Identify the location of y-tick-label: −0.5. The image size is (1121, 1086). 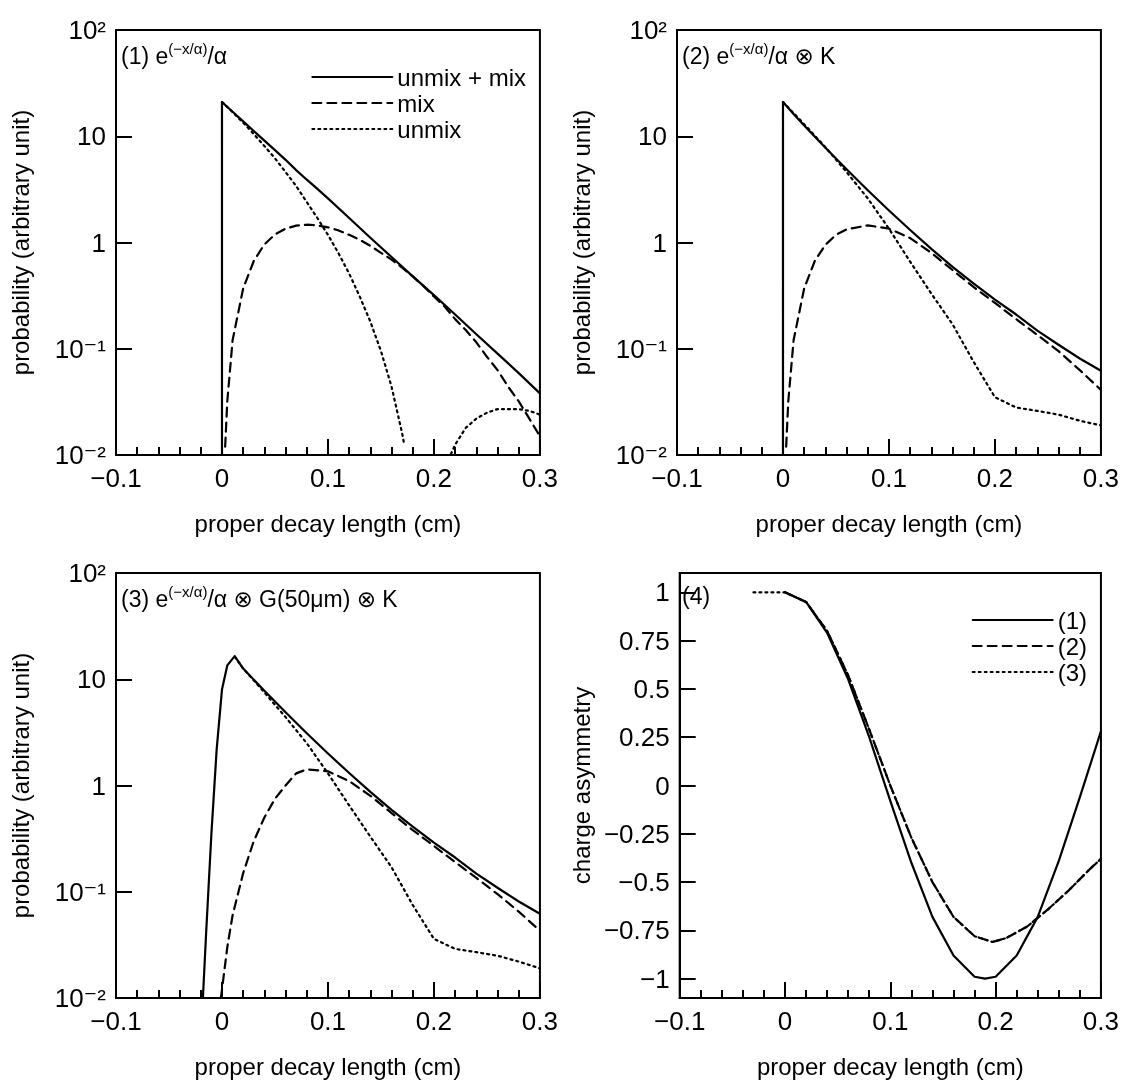
(643, 882).